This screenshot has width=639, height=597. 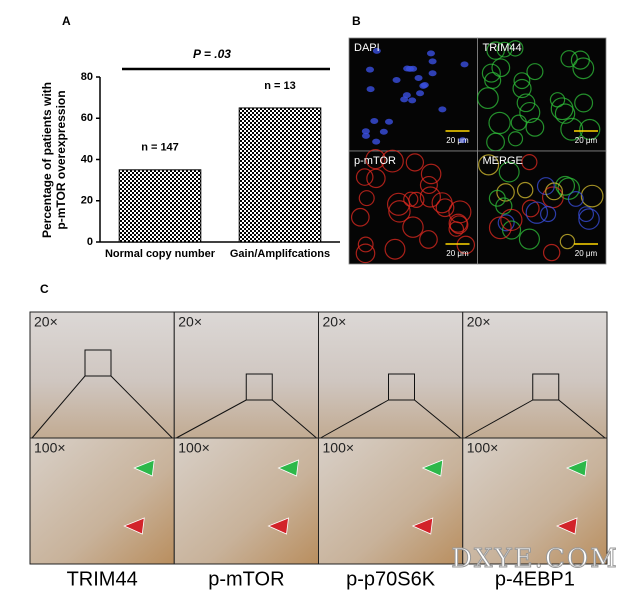 I want to click on micrograph-high, so click(x=246, y=501).